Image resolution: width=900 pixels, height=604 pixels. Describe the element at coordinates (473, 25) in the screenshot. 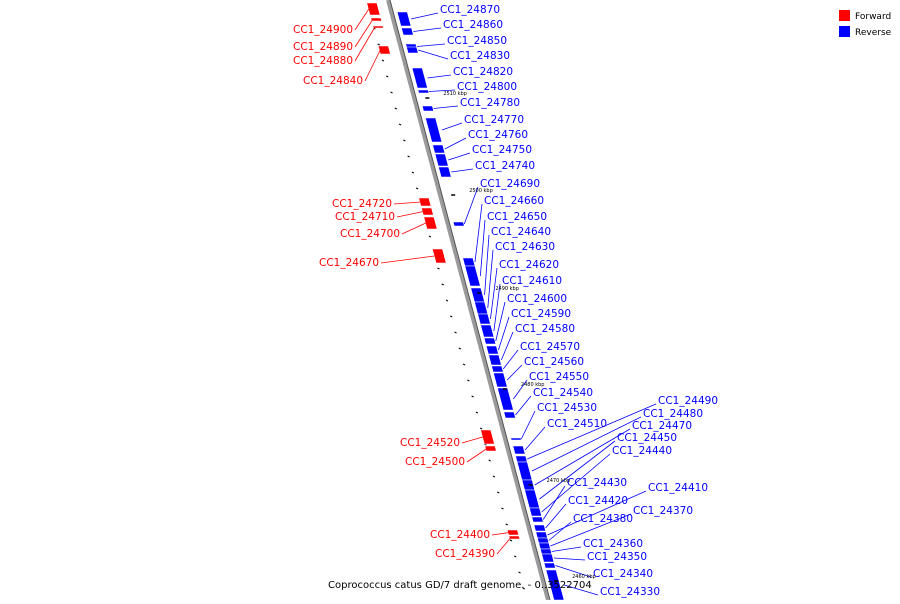

I see `reverse-gene-label: CC1_24860` at that location.